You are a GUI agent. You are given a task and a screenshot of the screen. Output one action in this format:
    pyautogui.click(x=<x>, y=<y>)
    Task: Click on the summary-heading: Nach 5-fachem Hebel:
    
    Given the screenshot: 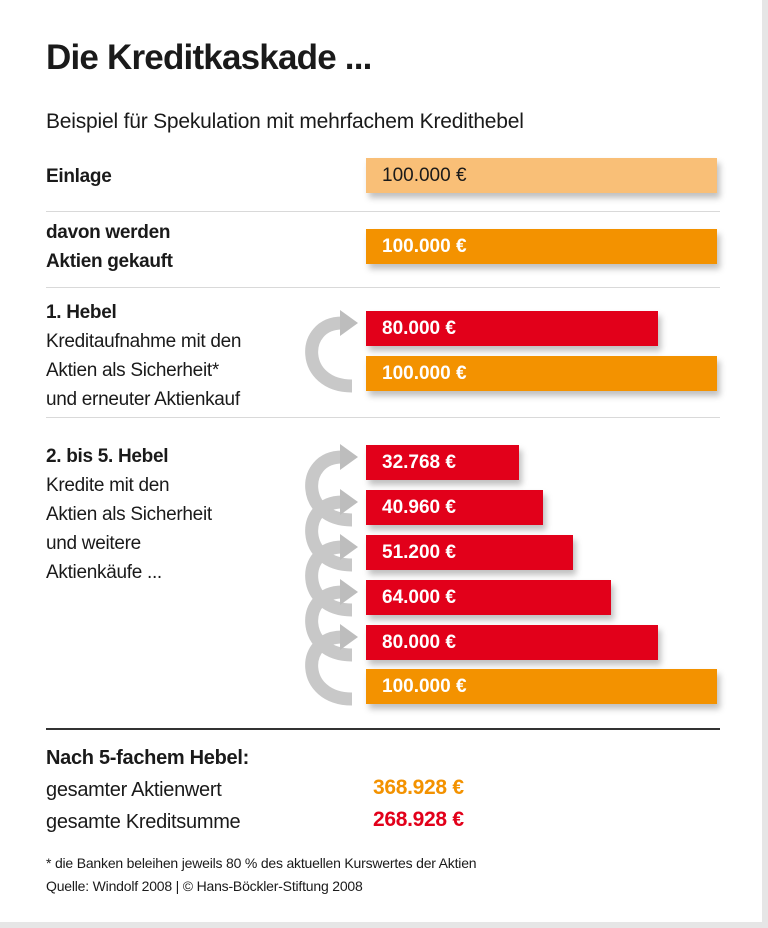 What is the action you would take?
    pyautogui.click(x=147, y=758)
    